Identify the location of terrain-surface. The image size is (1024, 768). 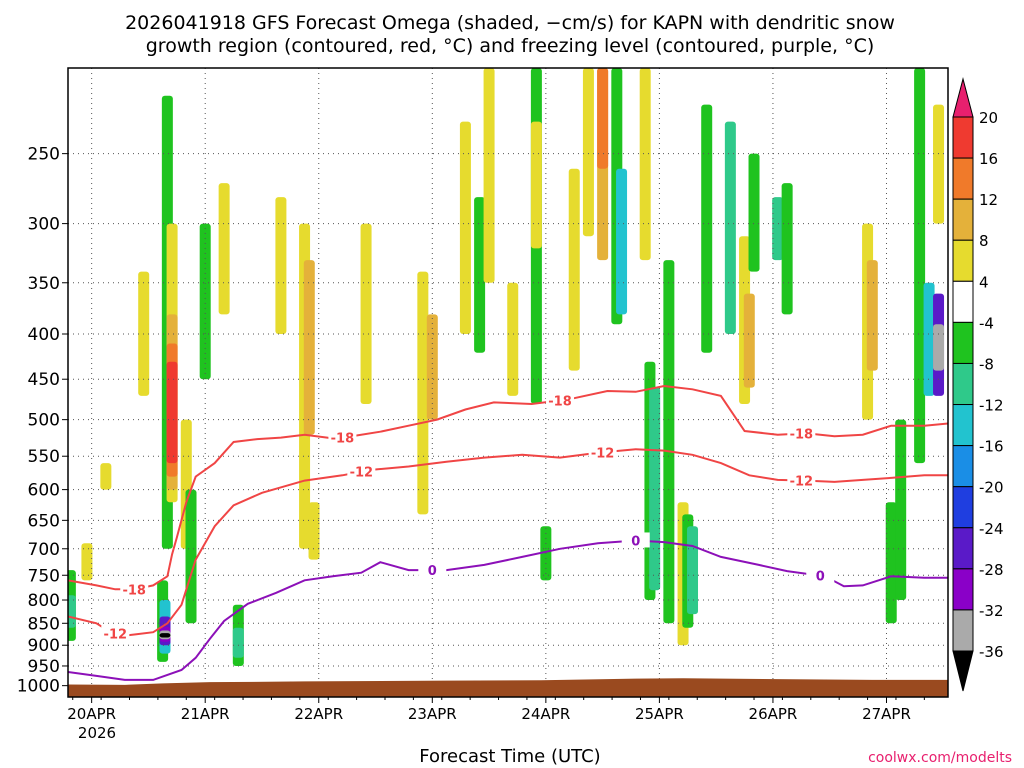
(508, 687).